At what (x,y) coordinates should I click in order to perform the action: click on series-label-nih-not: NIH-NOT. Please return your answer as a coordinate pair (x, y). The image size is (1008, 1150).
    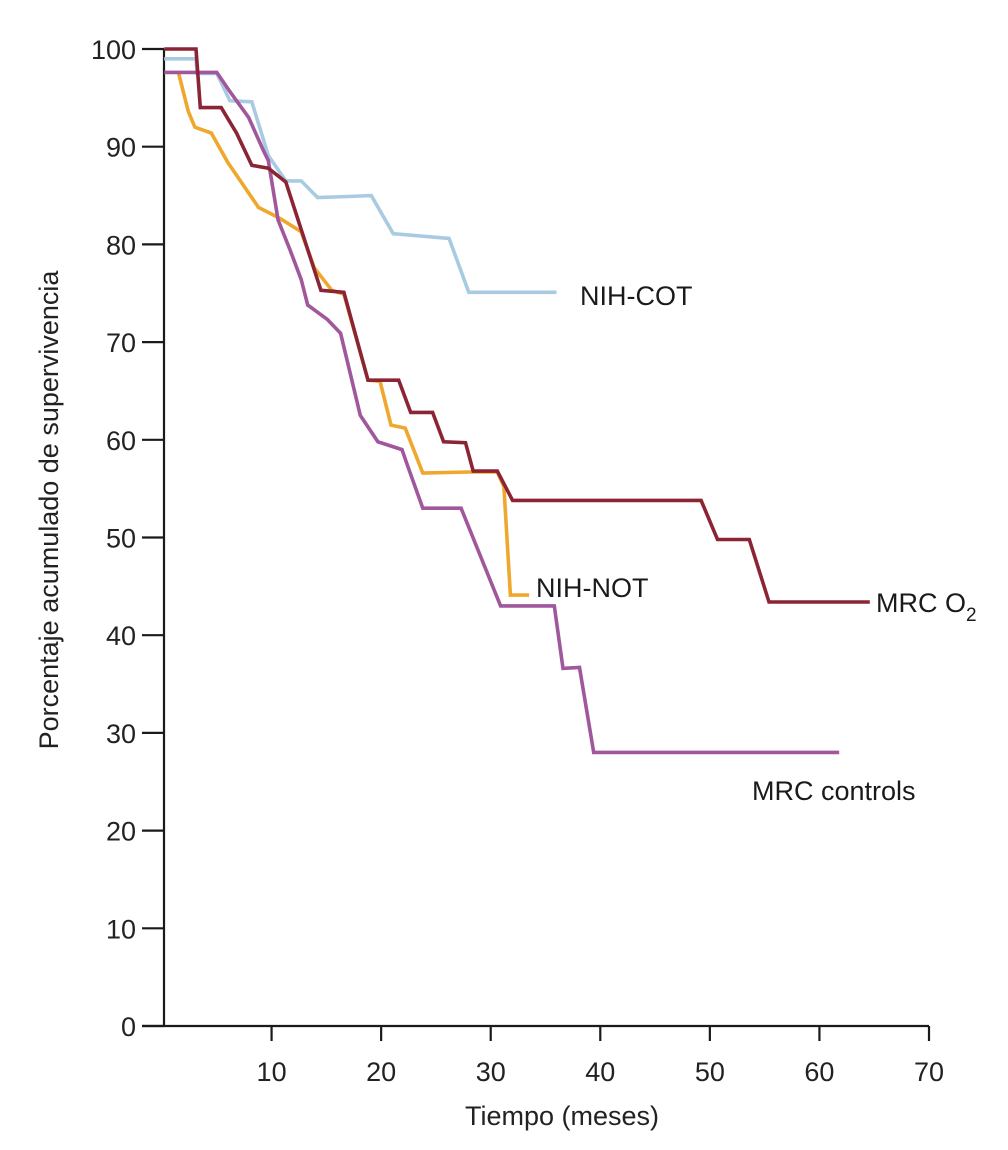
    Looking at the image, I should click on (592, 588).